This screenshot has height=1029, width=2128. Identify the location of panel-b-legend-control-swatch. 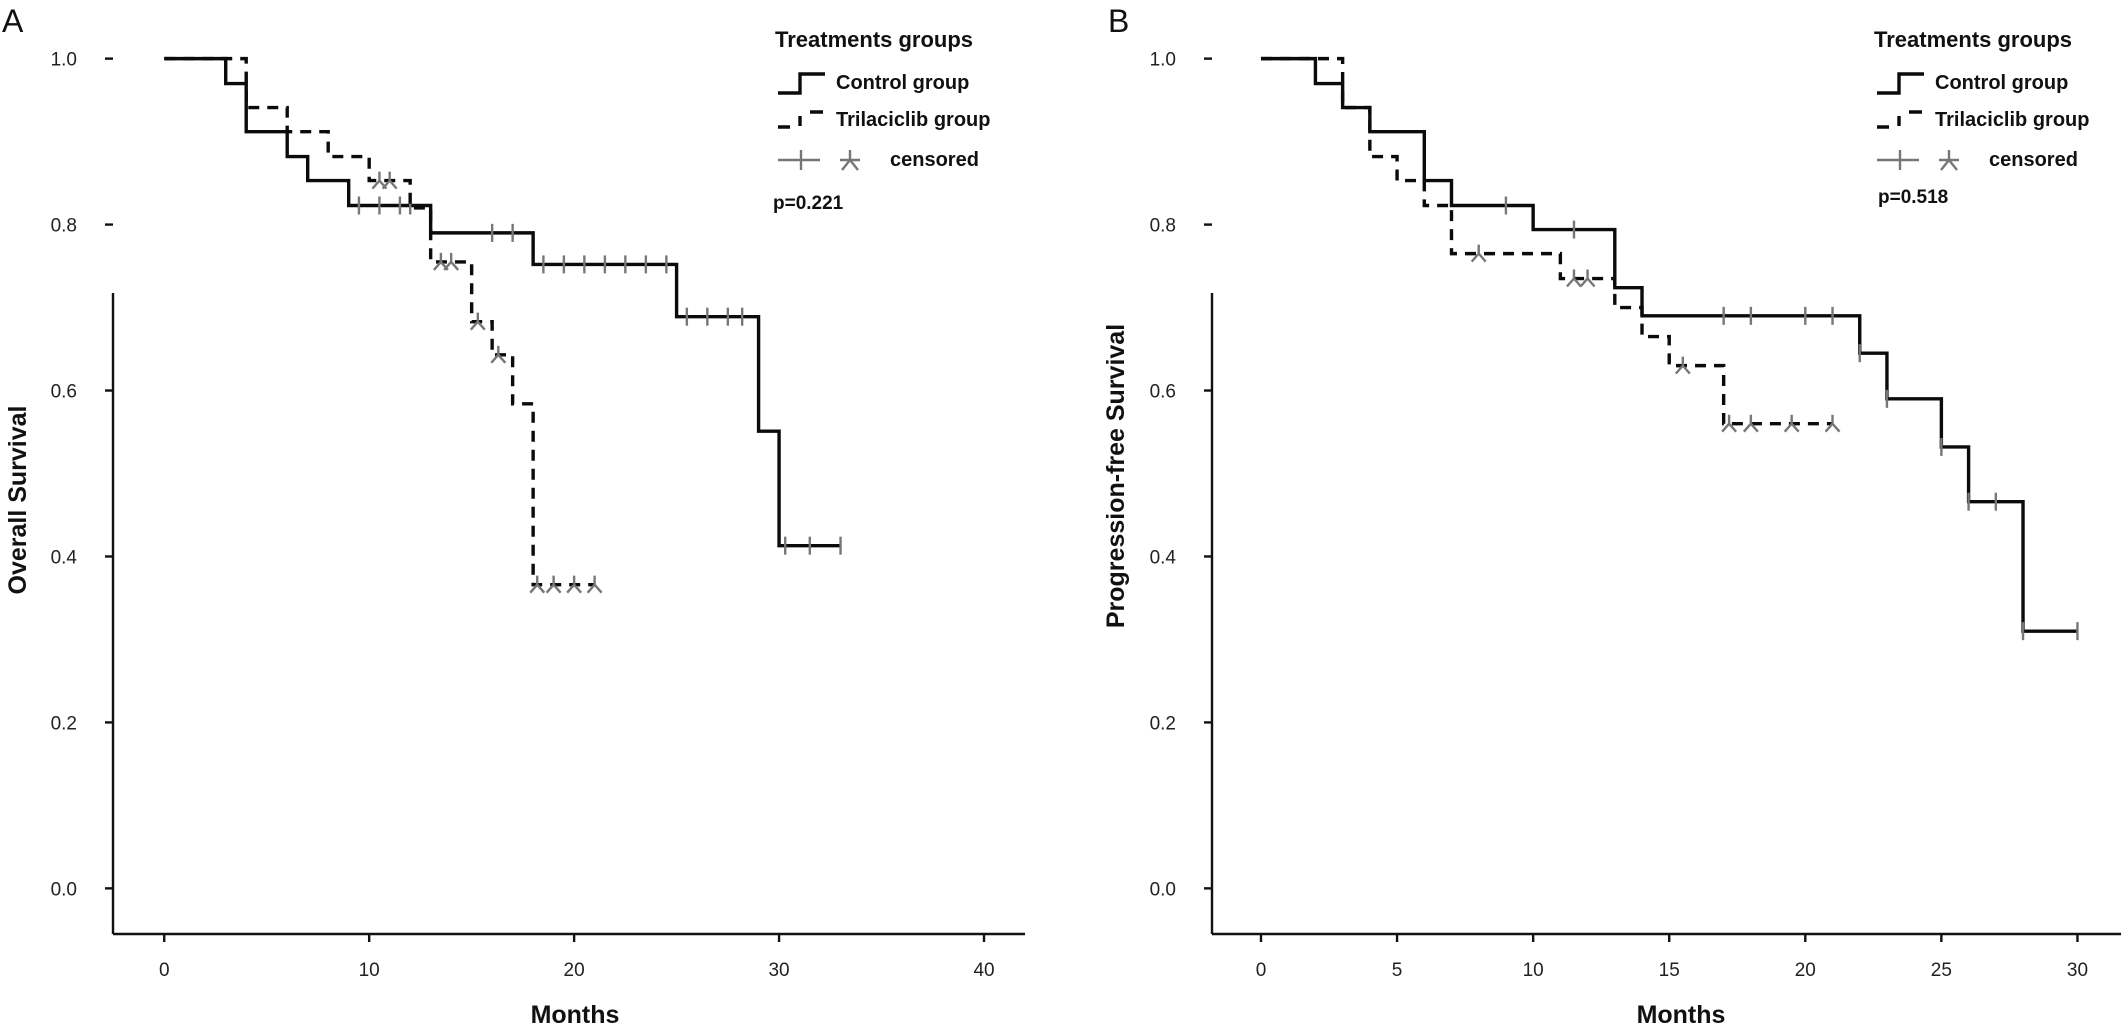
(1900, 83).